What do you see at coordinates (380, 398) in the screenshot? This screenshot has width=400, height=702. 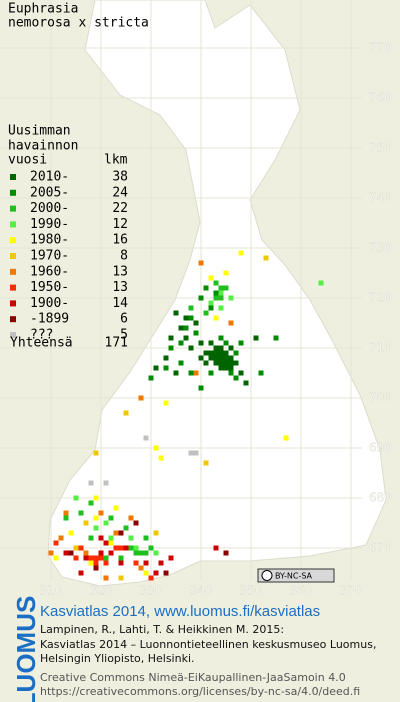 I see `y-tick-label: 700` at bounding box center [380, 398].